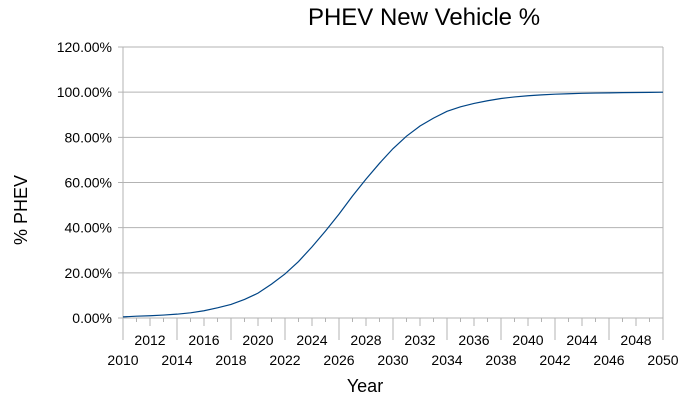 Image resolution: width=691 pixels, height=402 pixels. I want to click on x-tick-label: 2022, so click(284, 360).